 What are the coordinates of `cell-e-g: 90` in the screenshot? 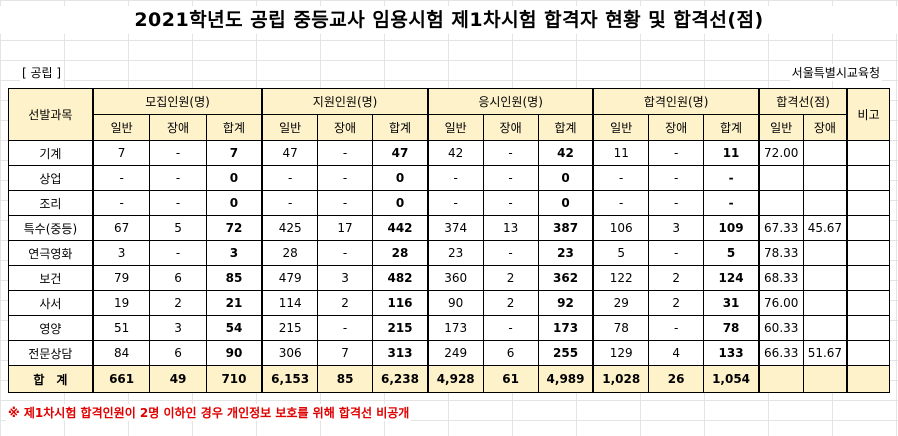 It's located at (455, 303).